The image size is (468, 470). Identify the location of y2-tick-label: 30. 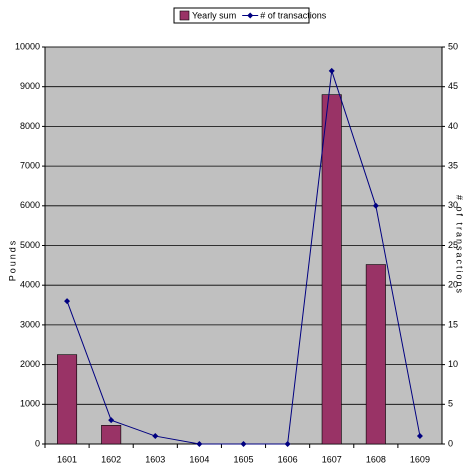
(453, 205).